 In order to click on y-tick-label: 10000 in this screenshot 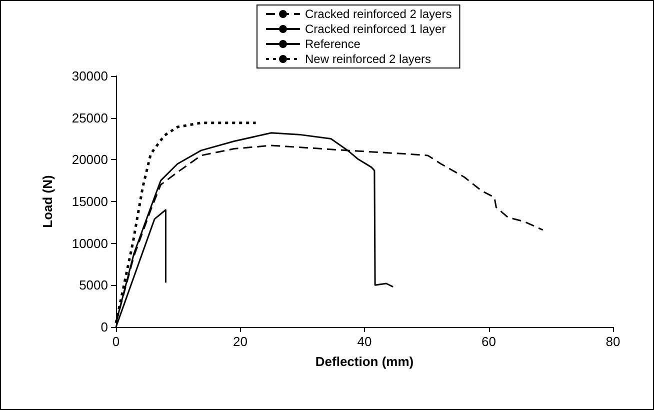, I will do `click(90, 243)`.